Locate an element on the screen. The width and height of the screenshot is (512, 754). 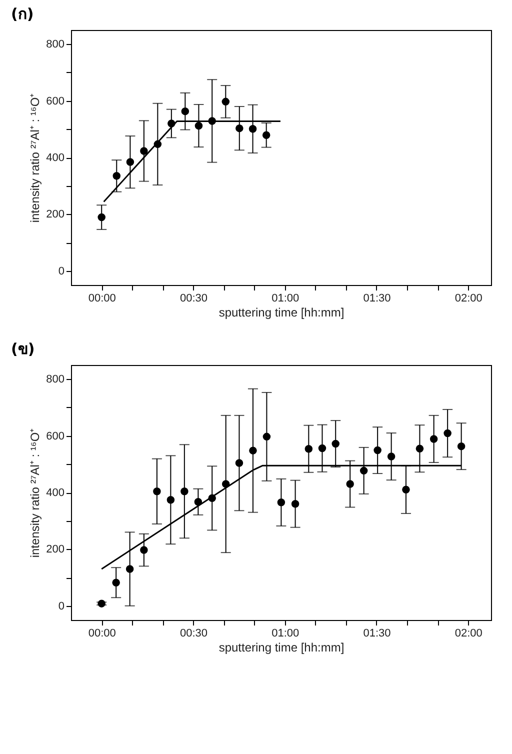
chart-title: (ก) is located at coordinates (22, 14).